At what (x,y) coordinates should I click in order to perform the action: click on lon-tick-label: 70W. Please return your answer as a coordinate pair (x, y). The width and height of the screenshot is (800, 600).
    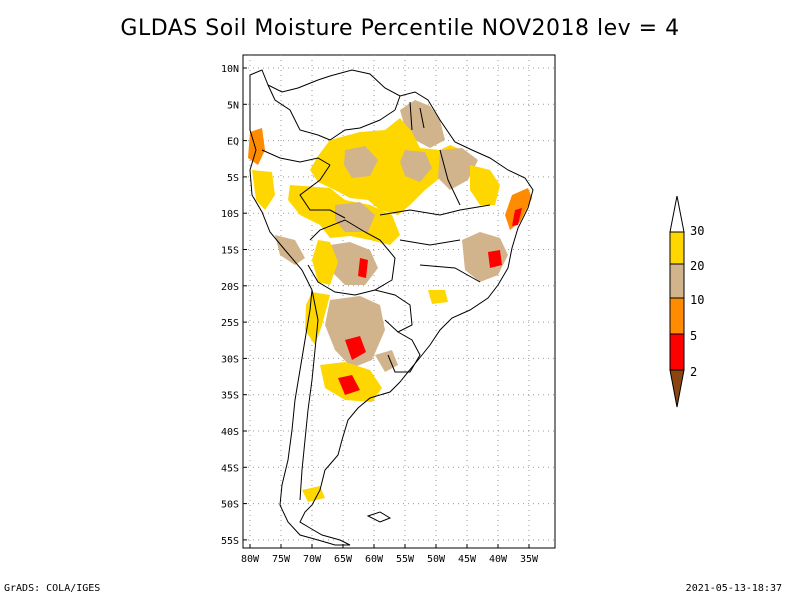
    Looking at the image, I should click on (312, 559).